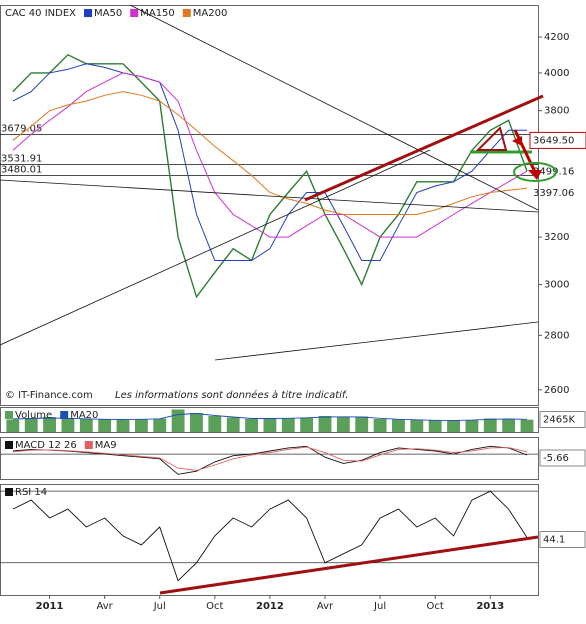 The image size is (586, 624). I want to click on legend-label: MA20, so click(84, 415).